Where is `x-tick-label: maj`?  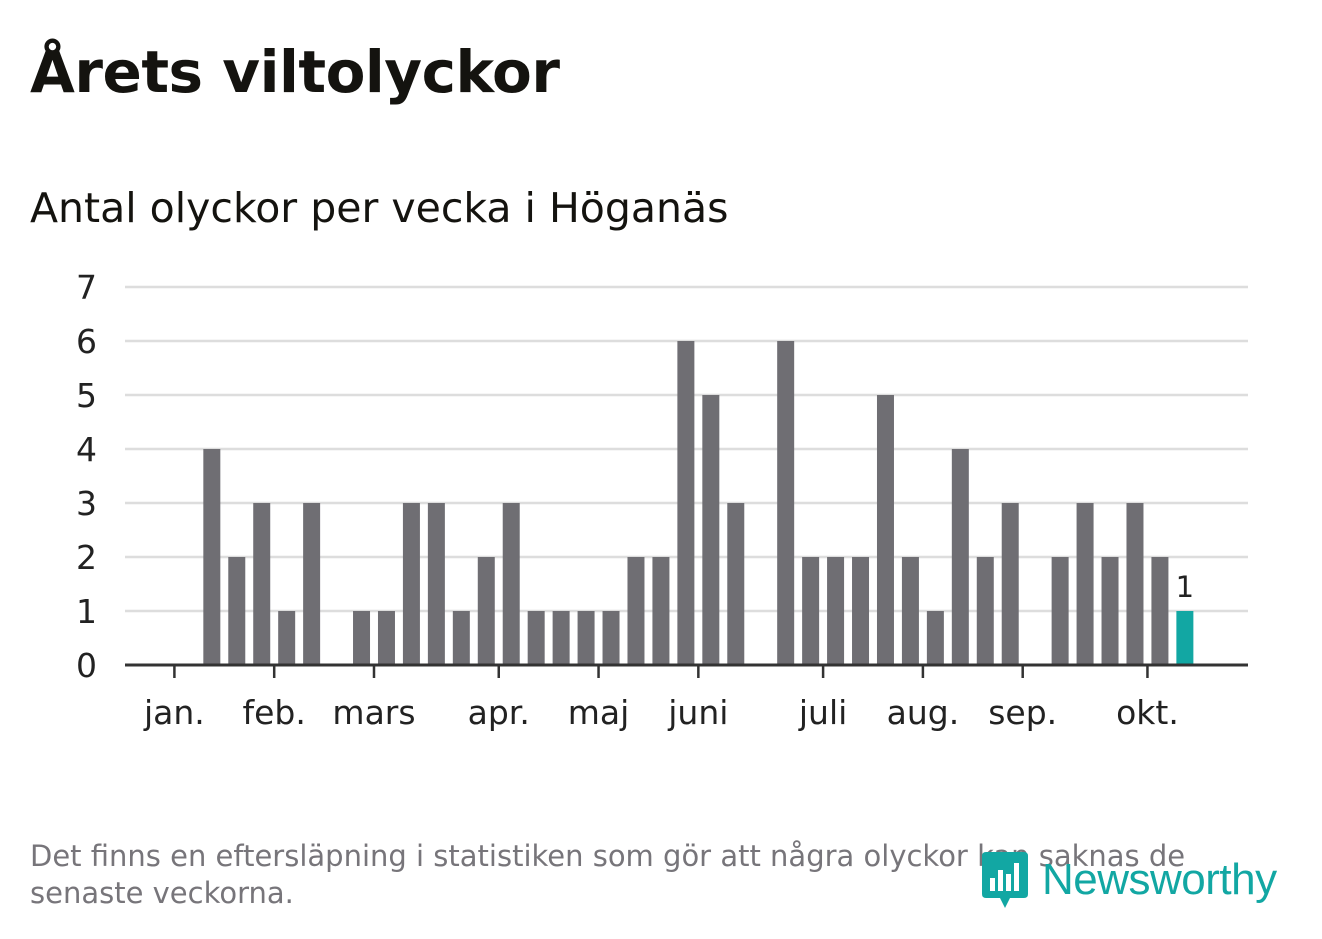 x-tick-label: maj is located at coordinates (599, 712).